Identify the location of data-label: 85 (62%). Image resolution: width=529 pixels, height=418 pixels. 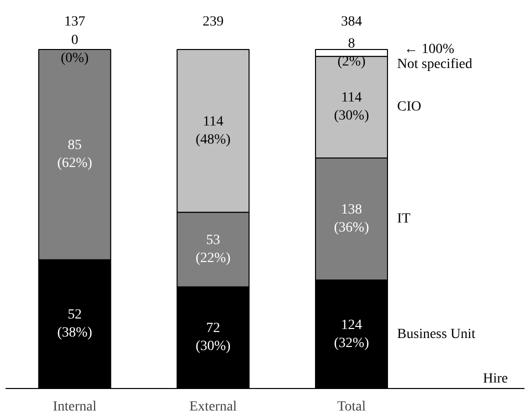
(75, 155).